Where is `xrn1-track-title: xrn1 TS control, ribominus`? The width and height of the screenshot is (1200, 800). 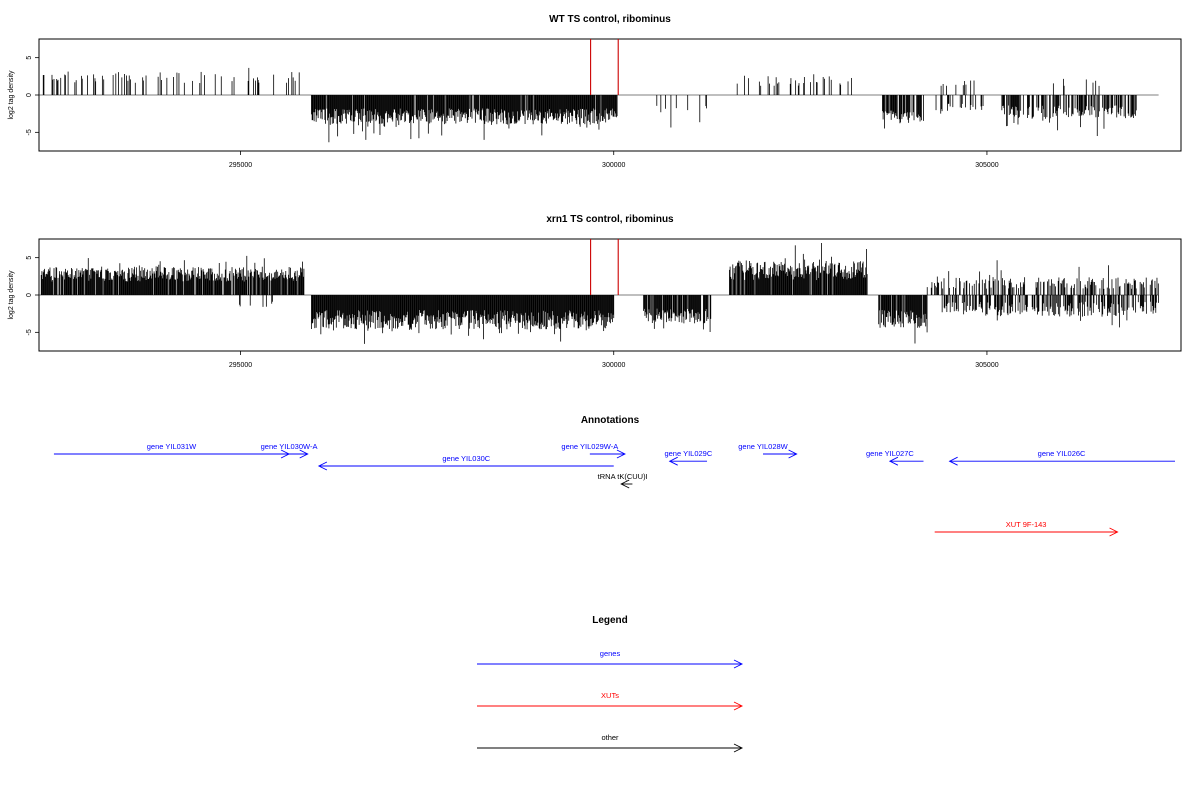
xrn1-track-title: xrn1 TS control, ribominus is located at coordinates (610, 219).